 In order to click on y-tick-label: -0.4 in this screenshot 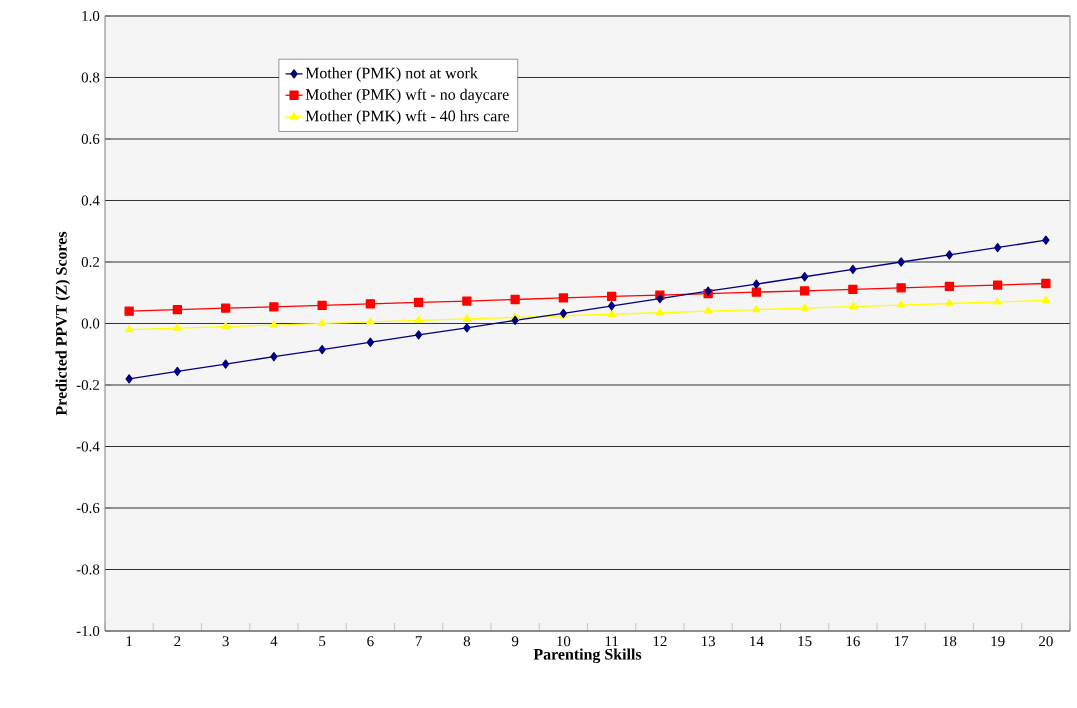, I will do `click(88, 446)`.